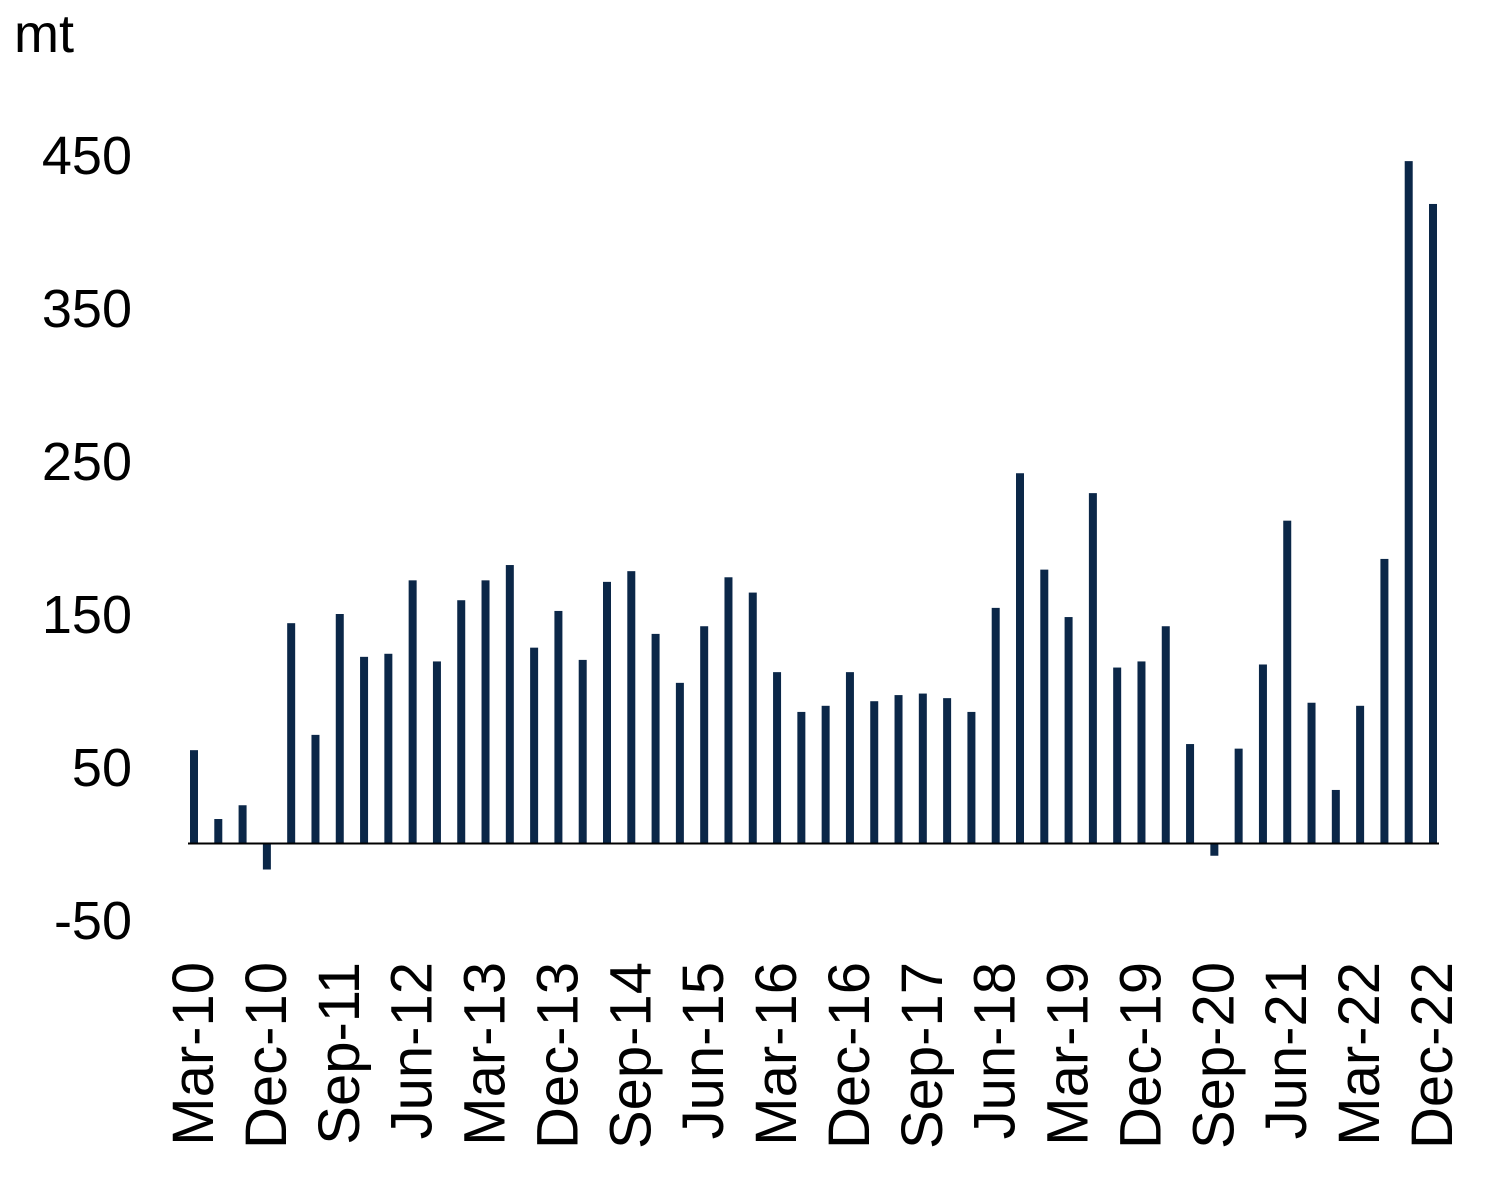 Image resolution: width=1500 pixels, height=1195 pixels. Describe the element at coordinates (703, 1050) in the screenshot. I see `x-tick-label: Jun-15` at that location.